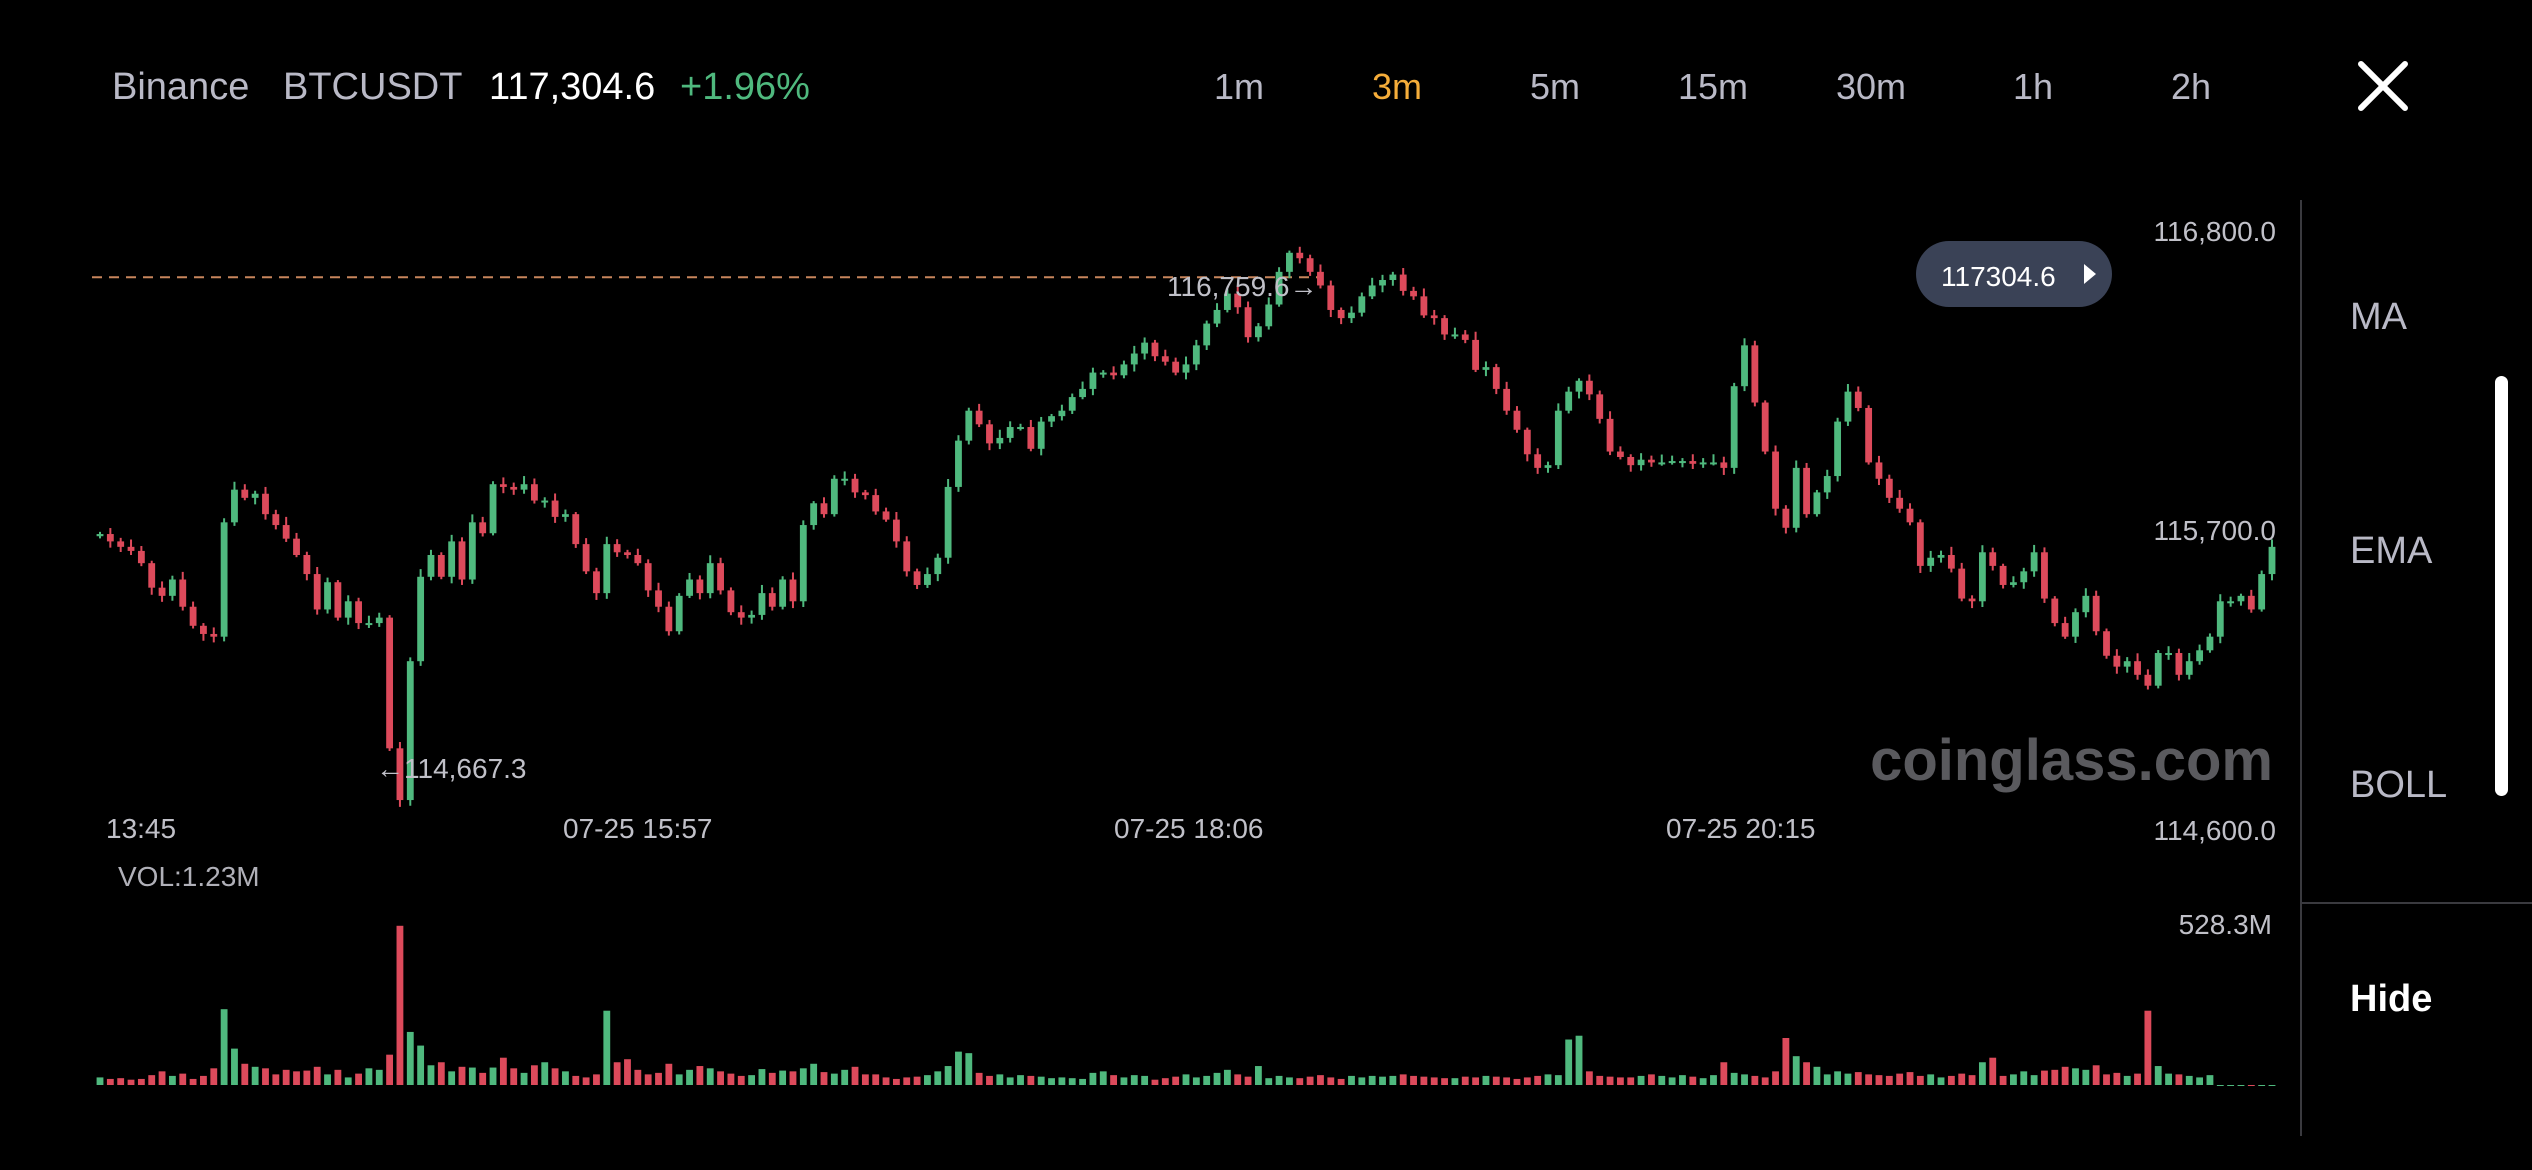  What do you see at coordinates (1239, 86) in the screenshot?
I see `interval-1m: 1m` at bounding box center [1239, 86].